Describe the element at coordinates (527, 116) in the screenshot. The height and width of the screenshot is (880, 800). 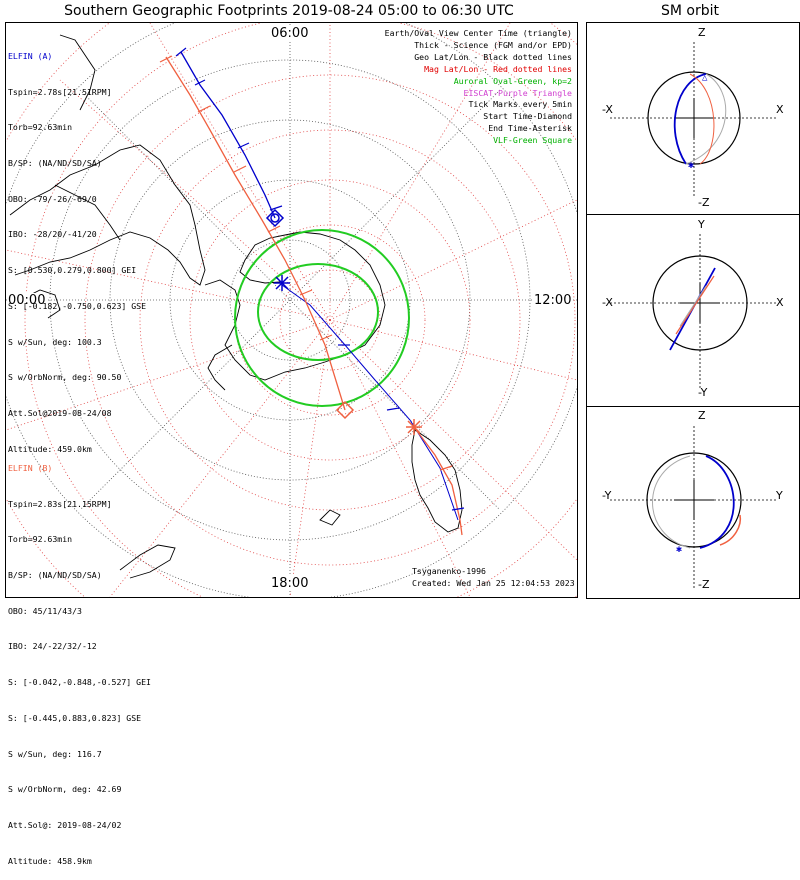
I see `legend-entry: Start Time-Diamond` at that location.